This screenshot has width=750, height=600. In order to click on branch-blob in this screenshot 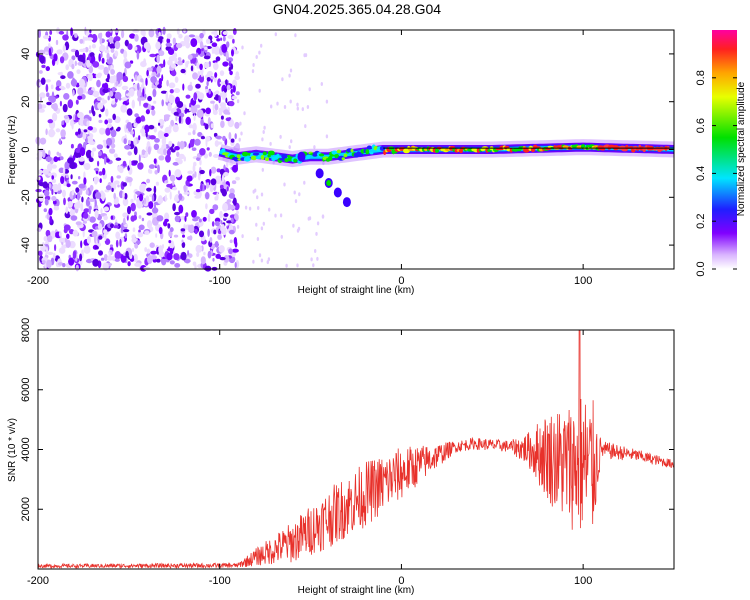, I will do `click(319, 173)`.